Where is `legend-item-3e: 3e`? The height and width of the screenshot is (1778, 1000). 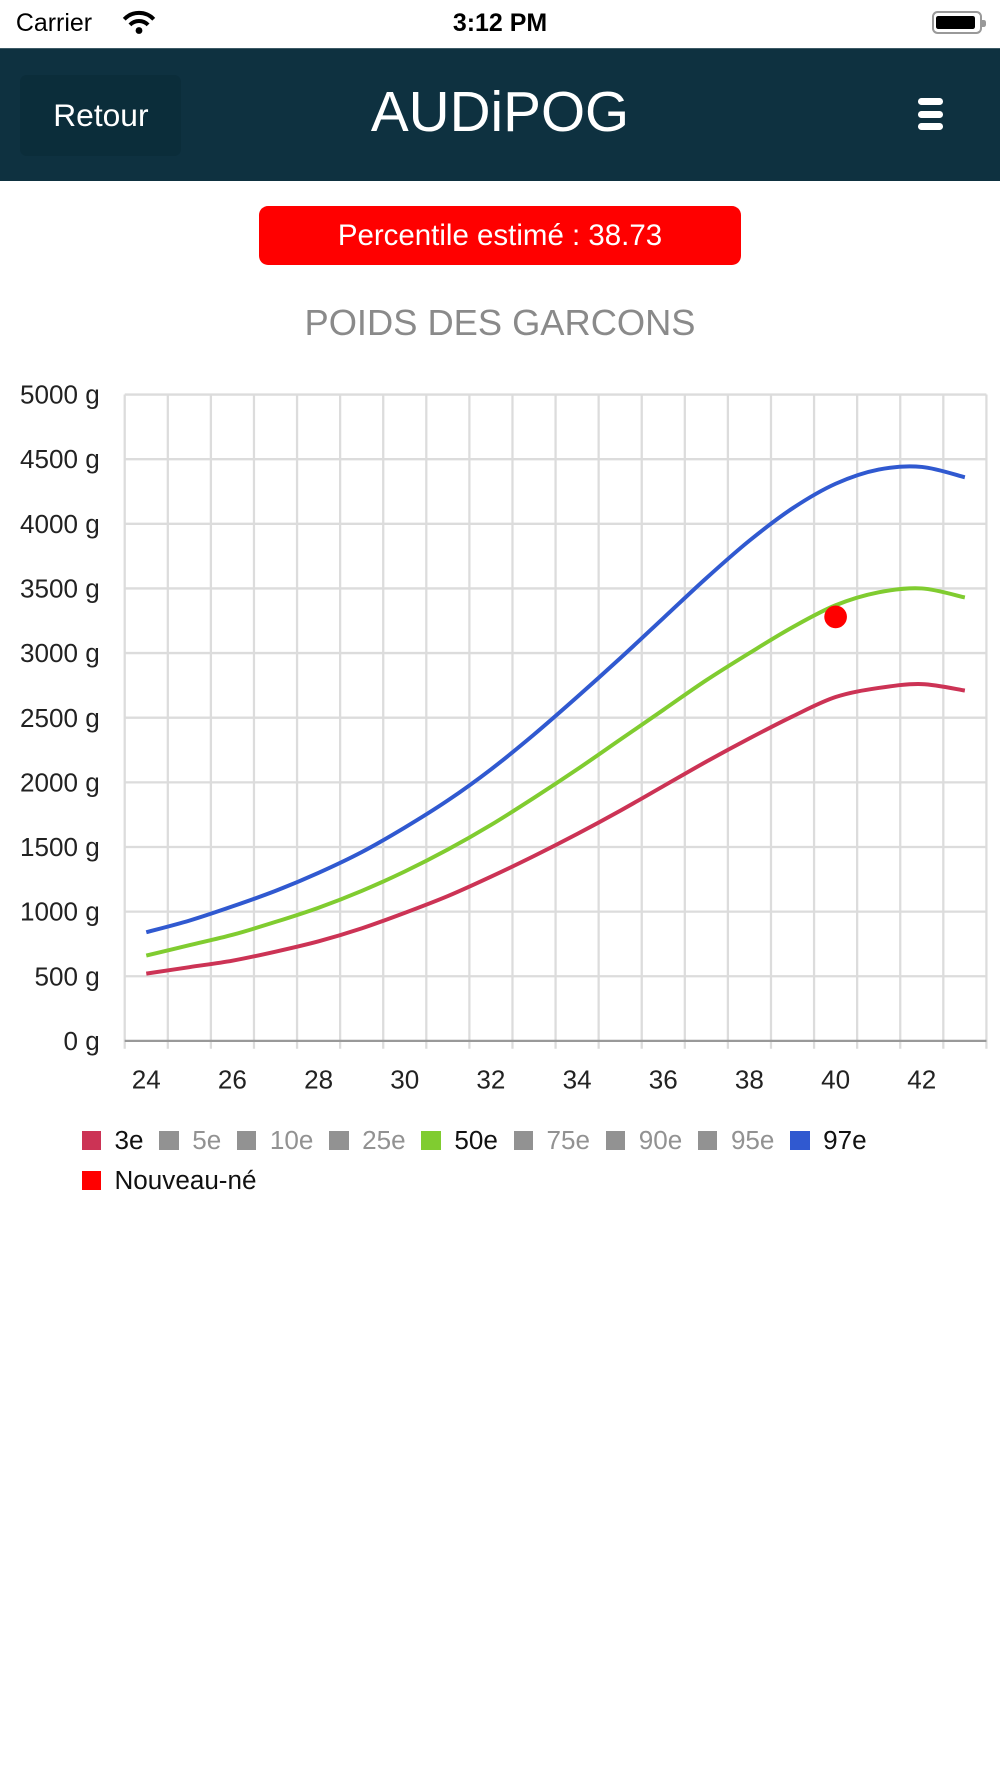 legend-item-3e: 3e is located at coordinates (112, 1140).